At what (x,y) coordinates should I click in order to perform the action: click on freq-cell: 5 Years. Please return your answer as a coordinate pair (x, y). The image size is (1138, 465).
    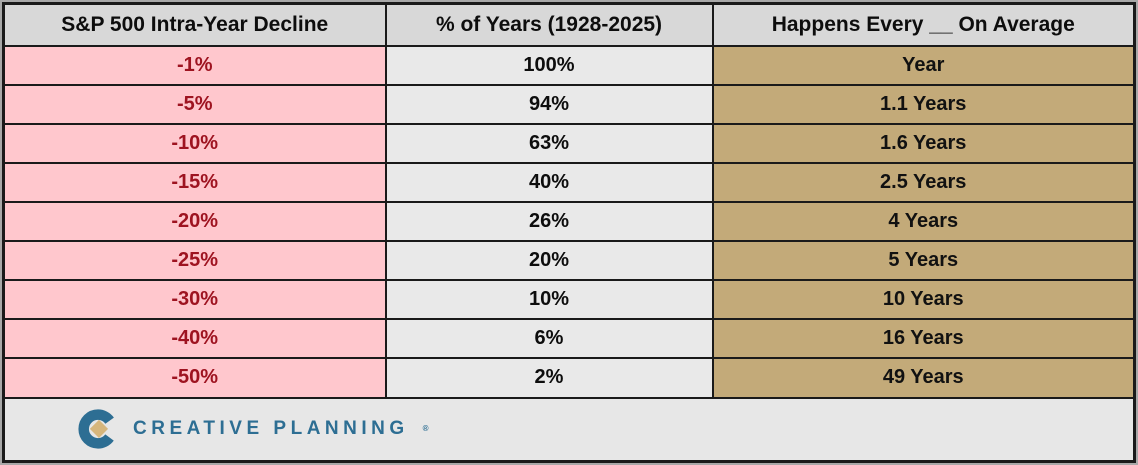
    Looking at the image, I should click on (923, 261).